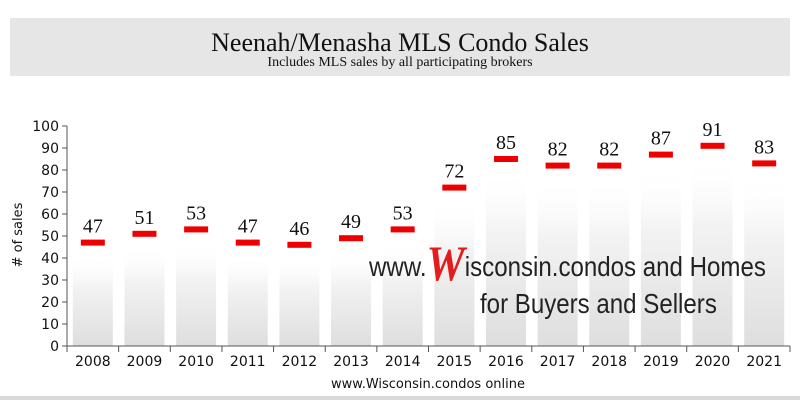 This screenshot has width=800, height=400. What do you see at coordinates (50, 325) in the screenshot?
I see `y-tick-label: 10` at bounding box center [50, 325].